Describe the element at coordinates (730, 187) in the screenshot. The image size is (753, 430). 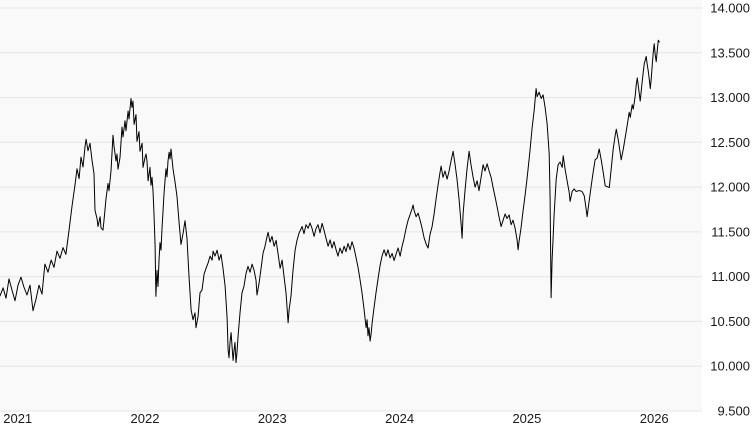
I see `y-axis-tick-label: 12.000` at that location.